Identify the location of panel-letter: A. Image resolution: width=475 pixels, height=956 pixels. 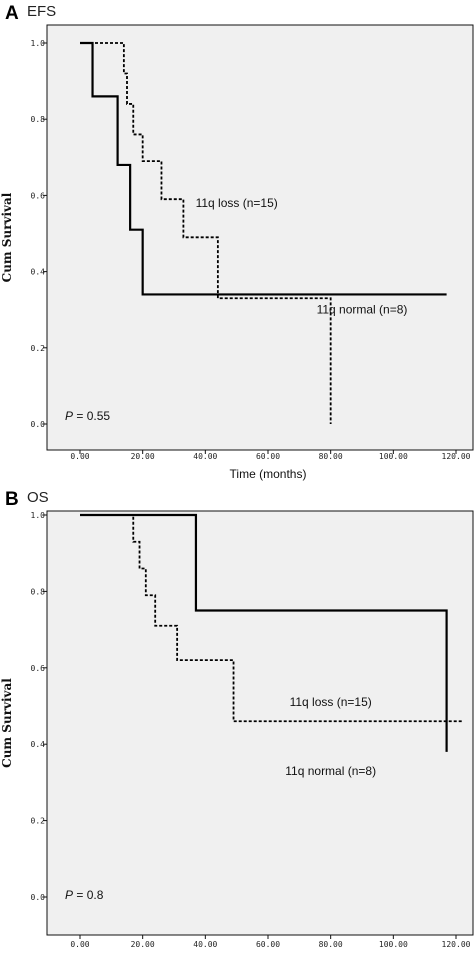
(12, 13).